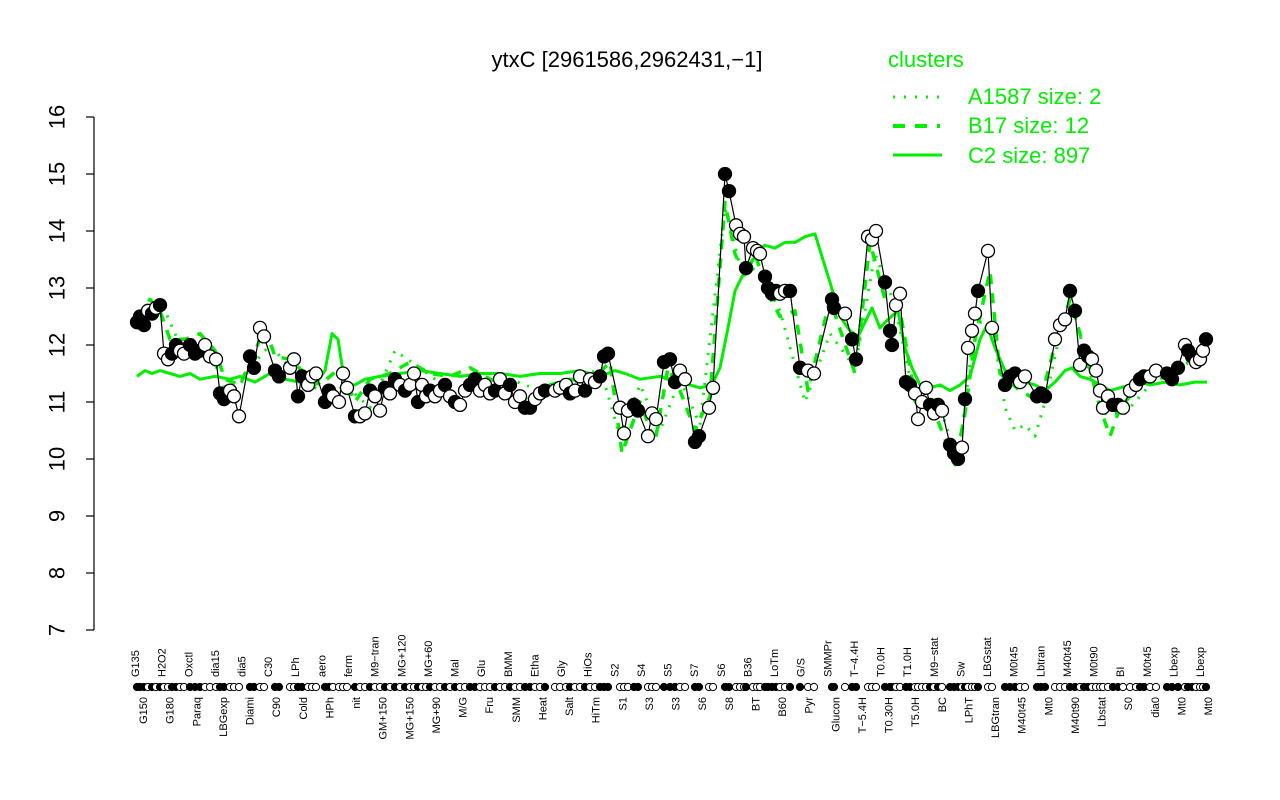 This screenshot has width=1280, height=800. Describe the element at coordinates (322, 666) in the screenshot. I see `x-tick-label: aero` at that location.